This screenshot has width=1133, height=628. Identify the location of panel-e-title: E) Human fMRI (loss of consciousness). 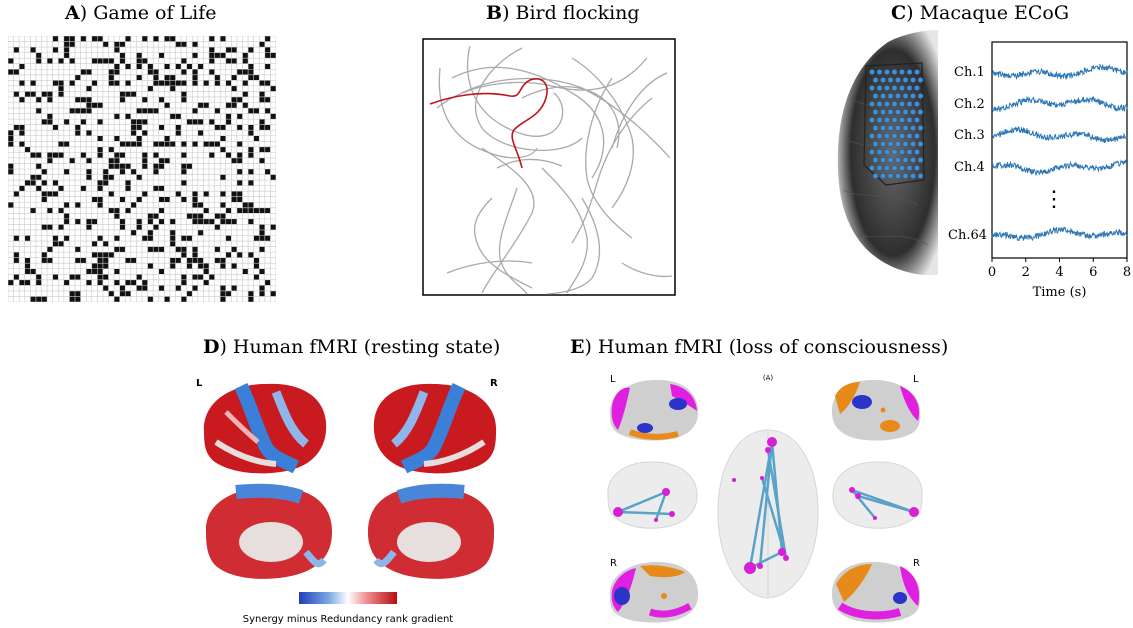
(759, 347).